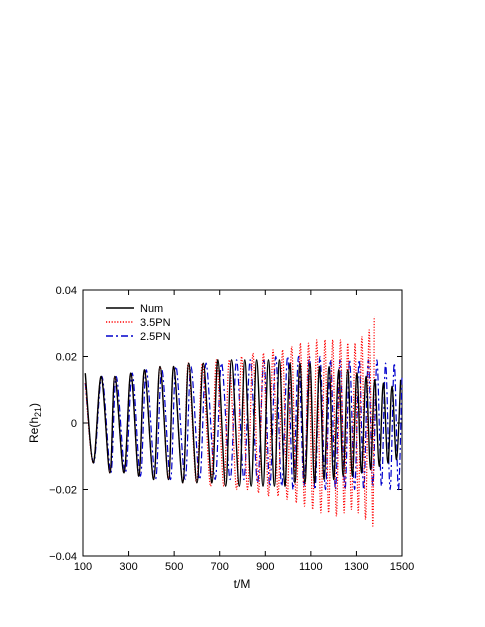 This screenshot has width=485, height=627. Describe the element at coordinates (242, 584) in the screenshot. I see `x-axis-title: t/M` at that location.